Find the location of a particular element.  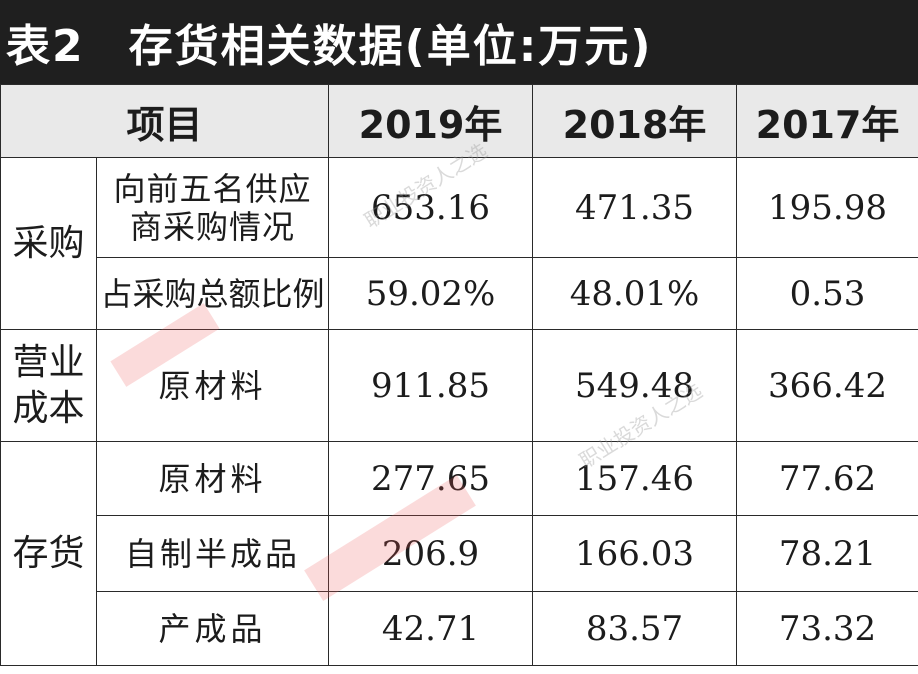

header-row: 项目 2019年 2018年 2017年 is located at coordinates (459, 121).